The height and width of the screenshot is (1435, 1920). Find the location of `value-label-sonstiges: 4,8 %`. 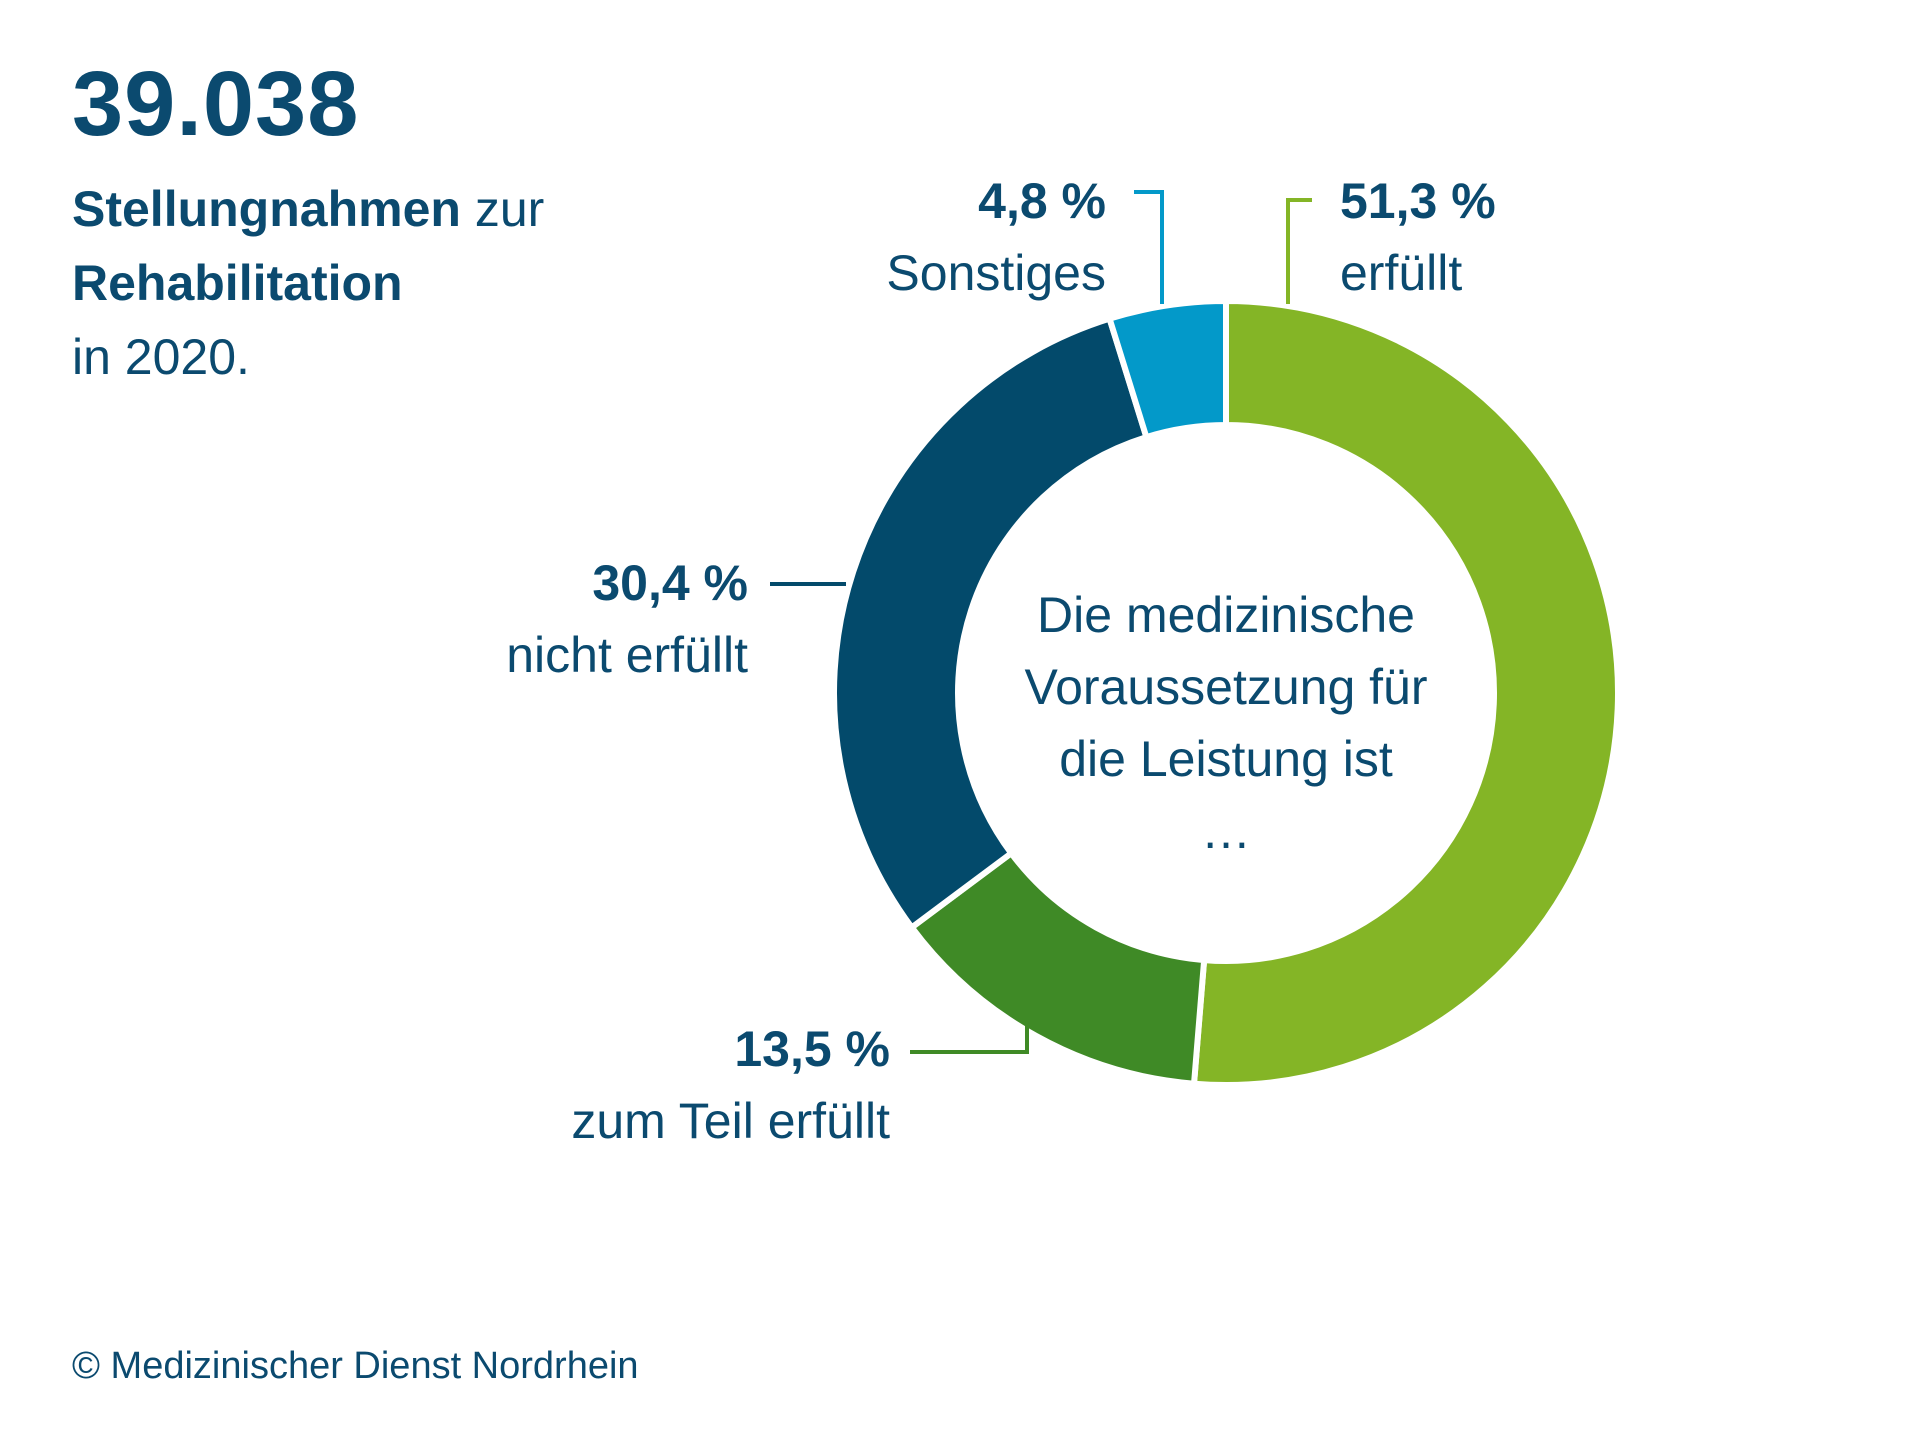

value-label-sonstiges: 4,8 % is located at coordinates (1042, 201).